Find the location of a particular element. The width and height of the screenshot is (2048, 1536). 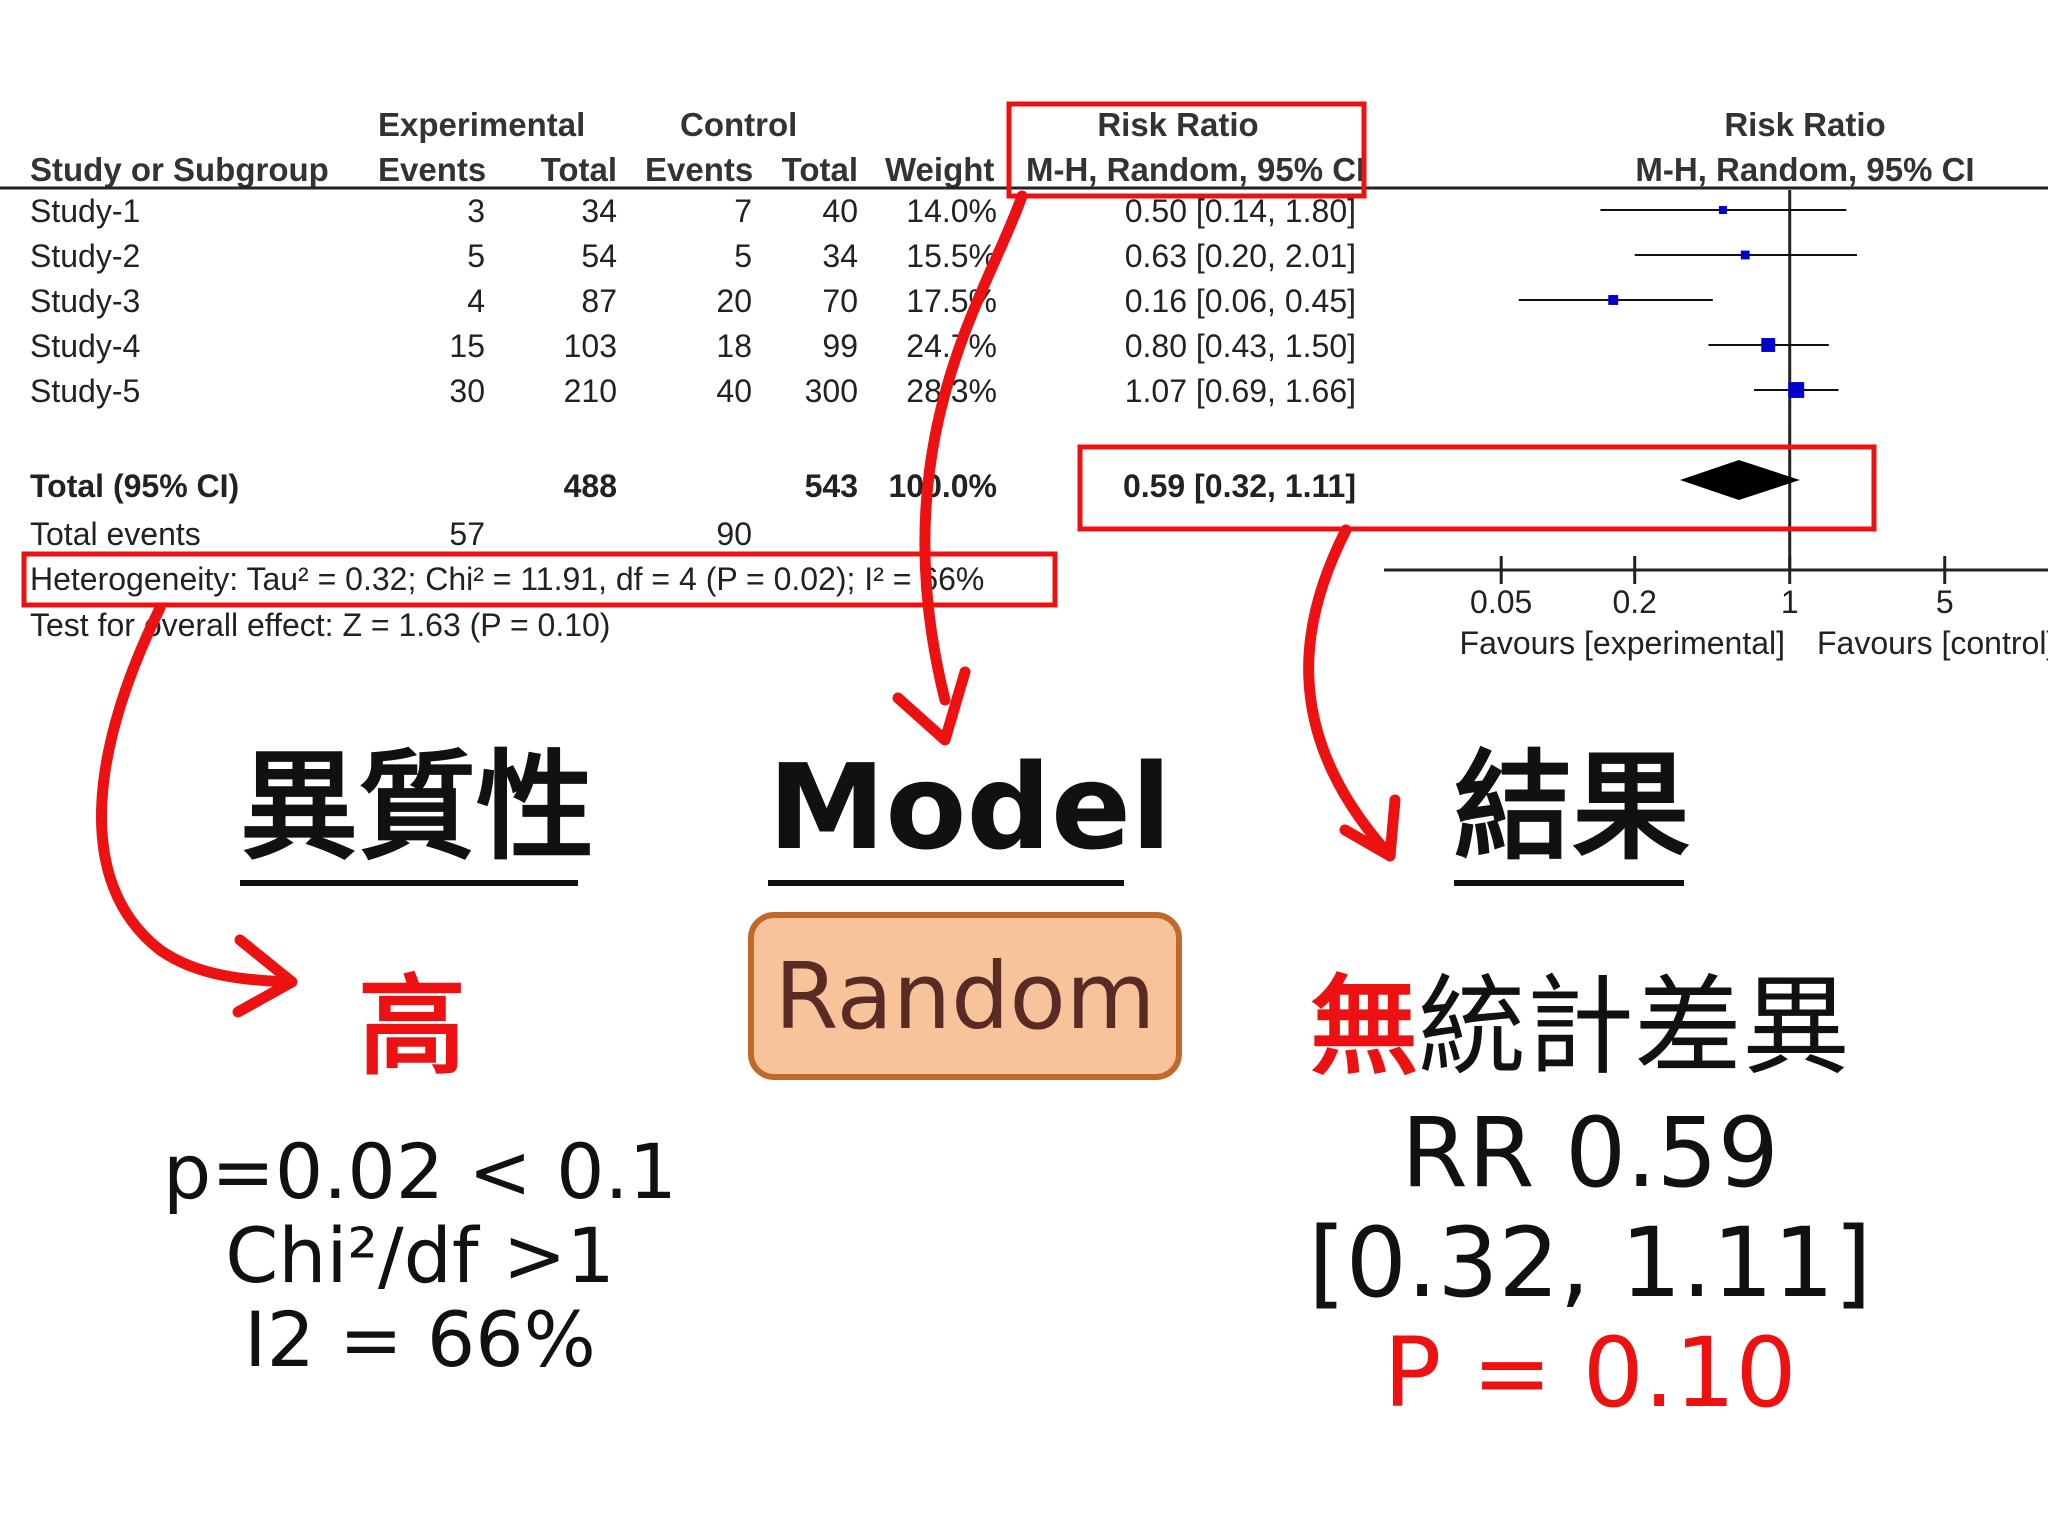

x-axis-ticks: 0.05 0.2 1 5 is located at coordinates (1712, 588).